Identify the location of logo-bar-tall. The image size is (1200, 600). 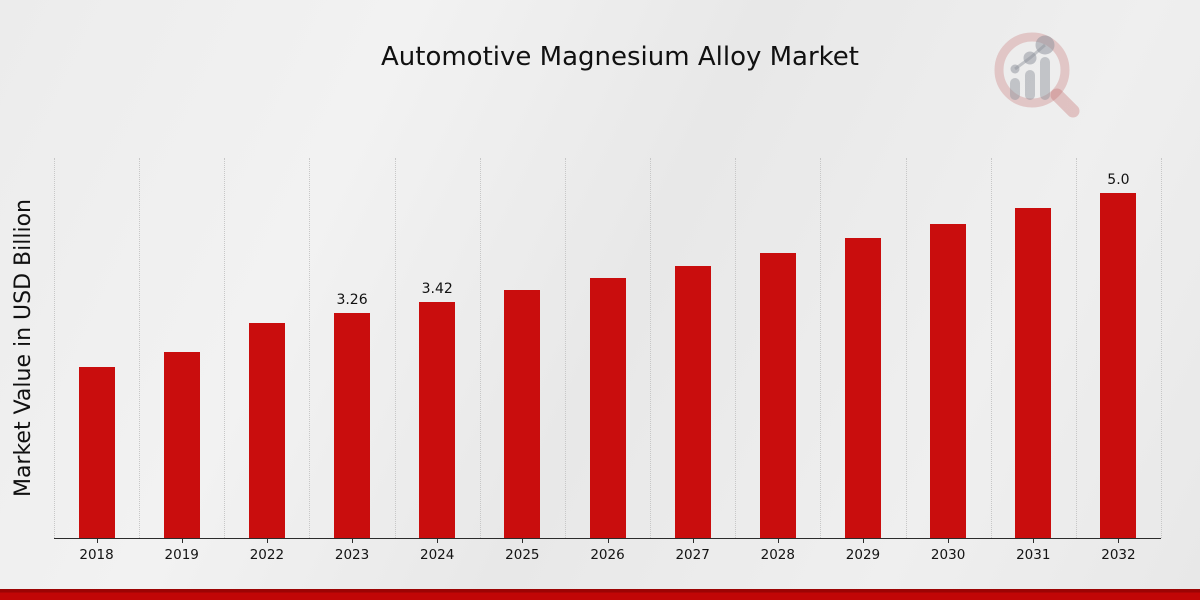
(1045, 78).